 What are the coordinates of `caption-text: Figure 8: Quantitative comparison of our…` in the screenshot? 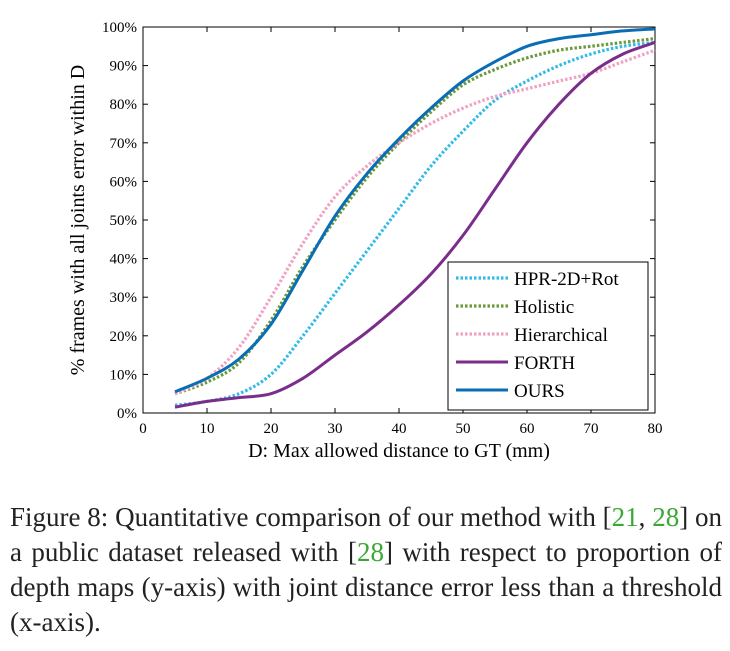 It's located at (311, 517).